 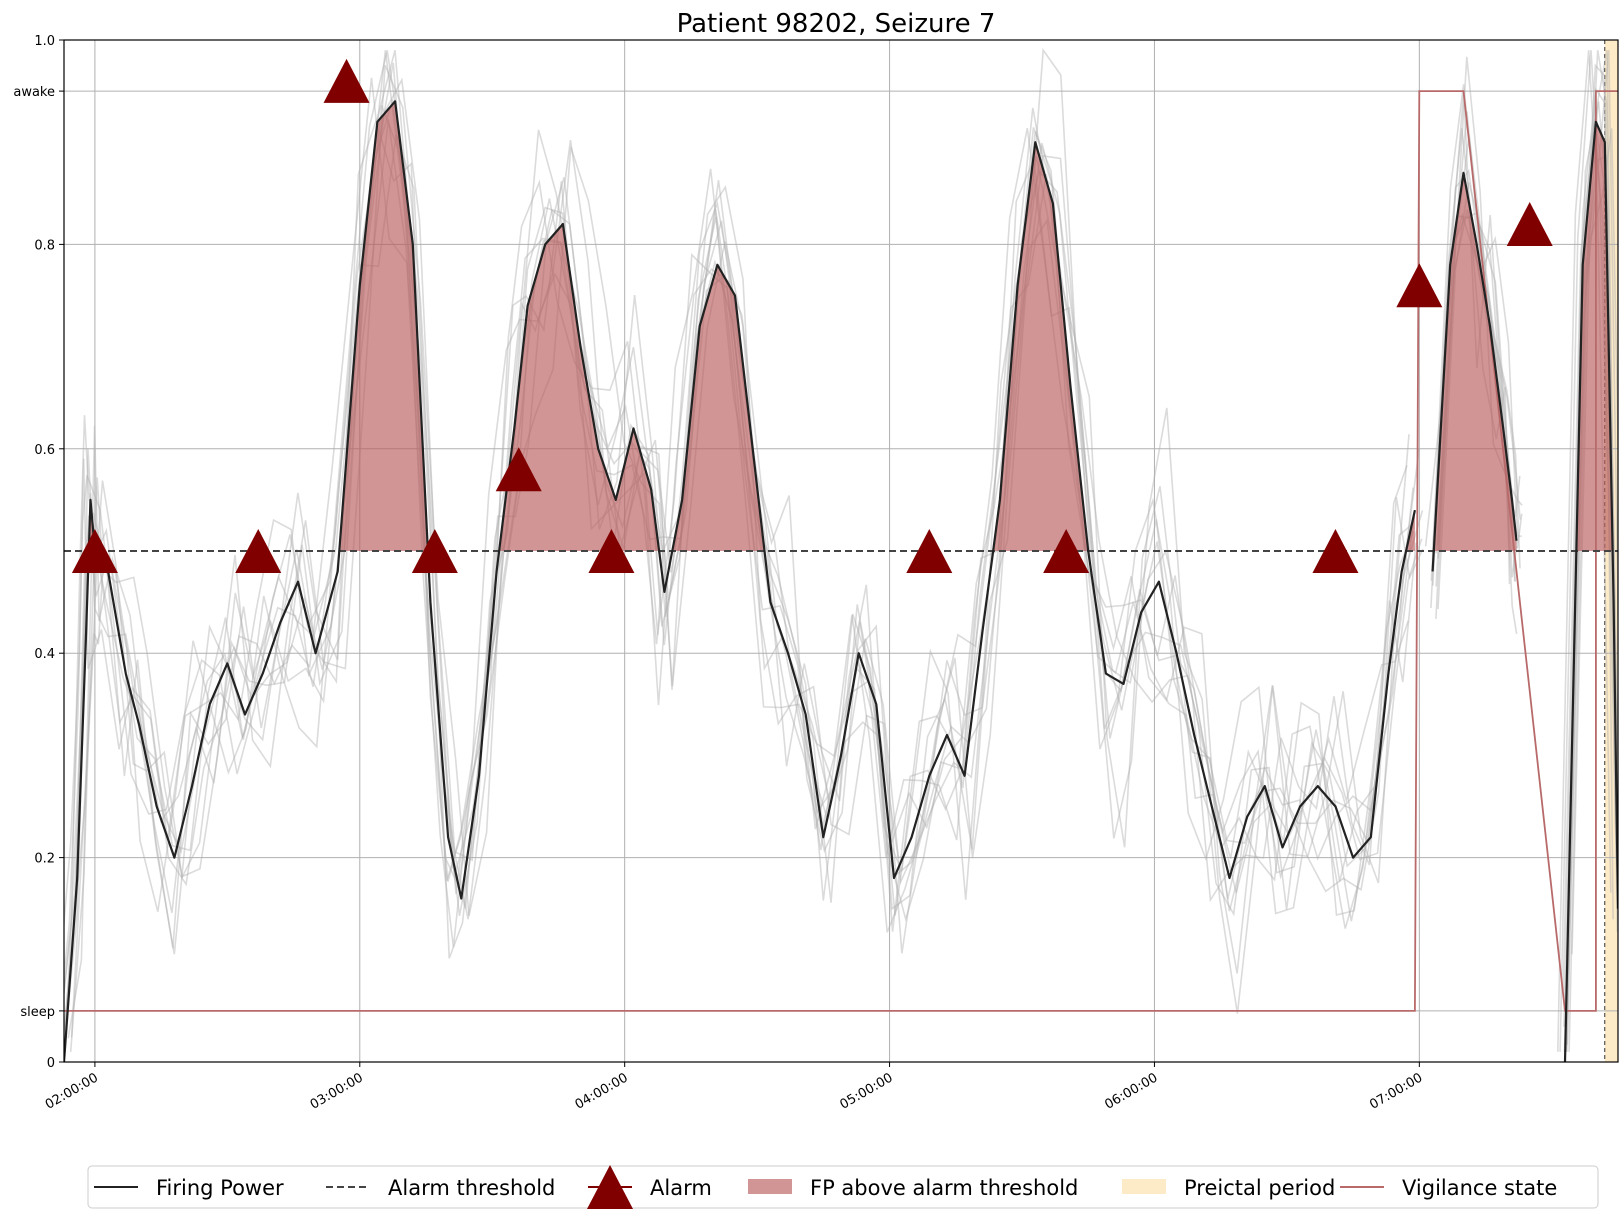 What do you see at coordinates (220, 1188) in the screenshot?
I see `legend-label: Firing Power` at bounding box center [220, 1188].